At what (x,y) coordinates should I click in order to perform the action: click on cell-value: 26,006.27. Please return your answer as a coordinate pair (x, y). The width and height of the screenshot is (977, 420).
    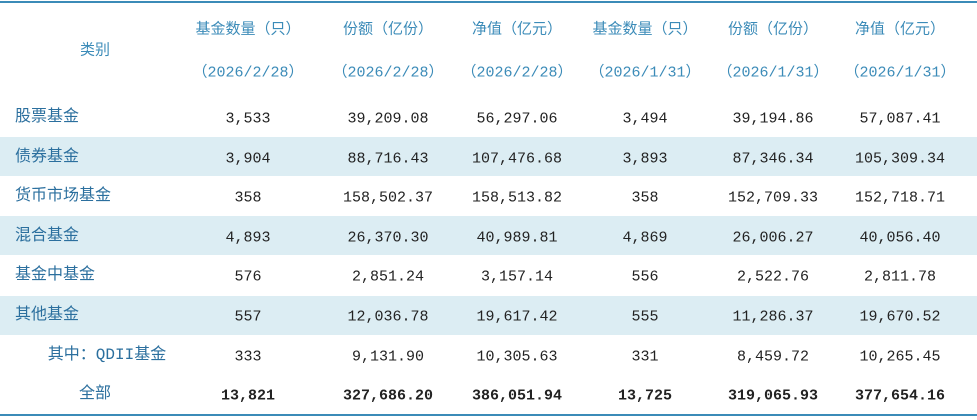
    Looking at the image, I should click on (773, 238).